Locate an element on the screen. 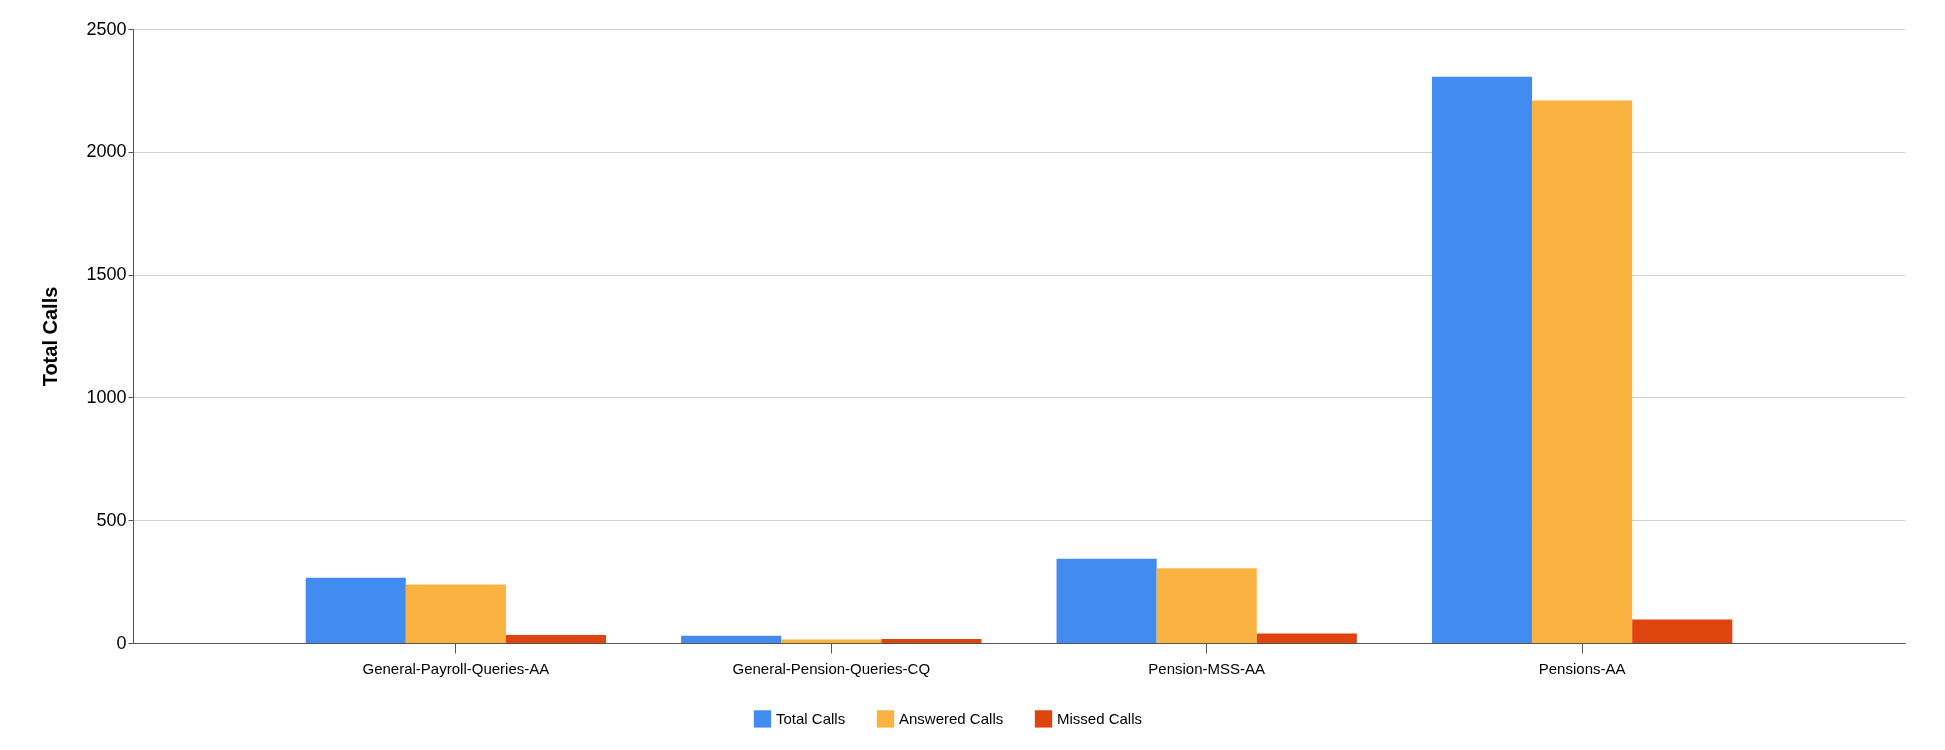  legend-label: Missed Calls is located at coordinates (1100, 718).